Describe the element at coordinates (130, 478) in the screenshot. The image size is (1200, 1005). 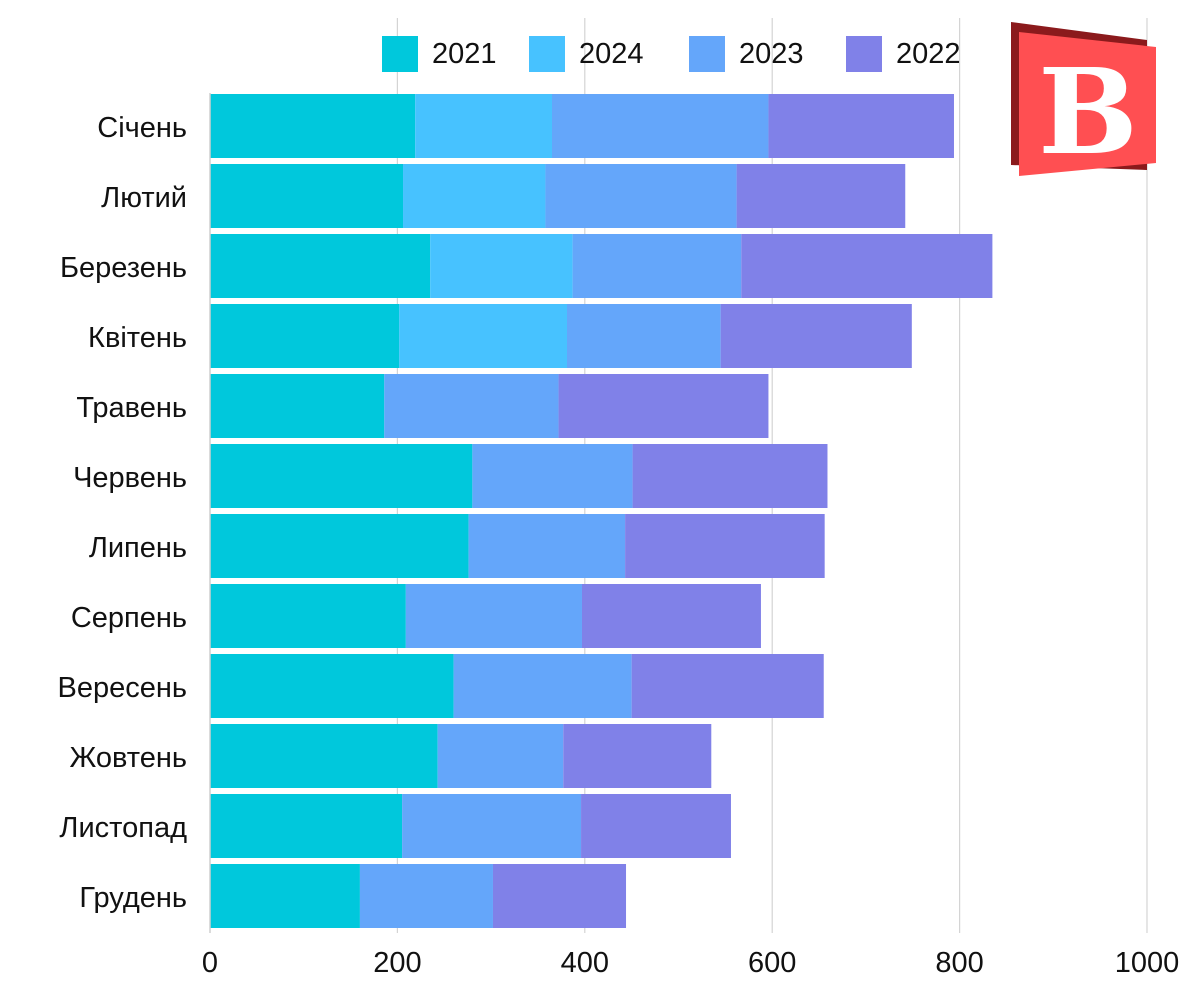
I see `category-label: Червень` at that location.